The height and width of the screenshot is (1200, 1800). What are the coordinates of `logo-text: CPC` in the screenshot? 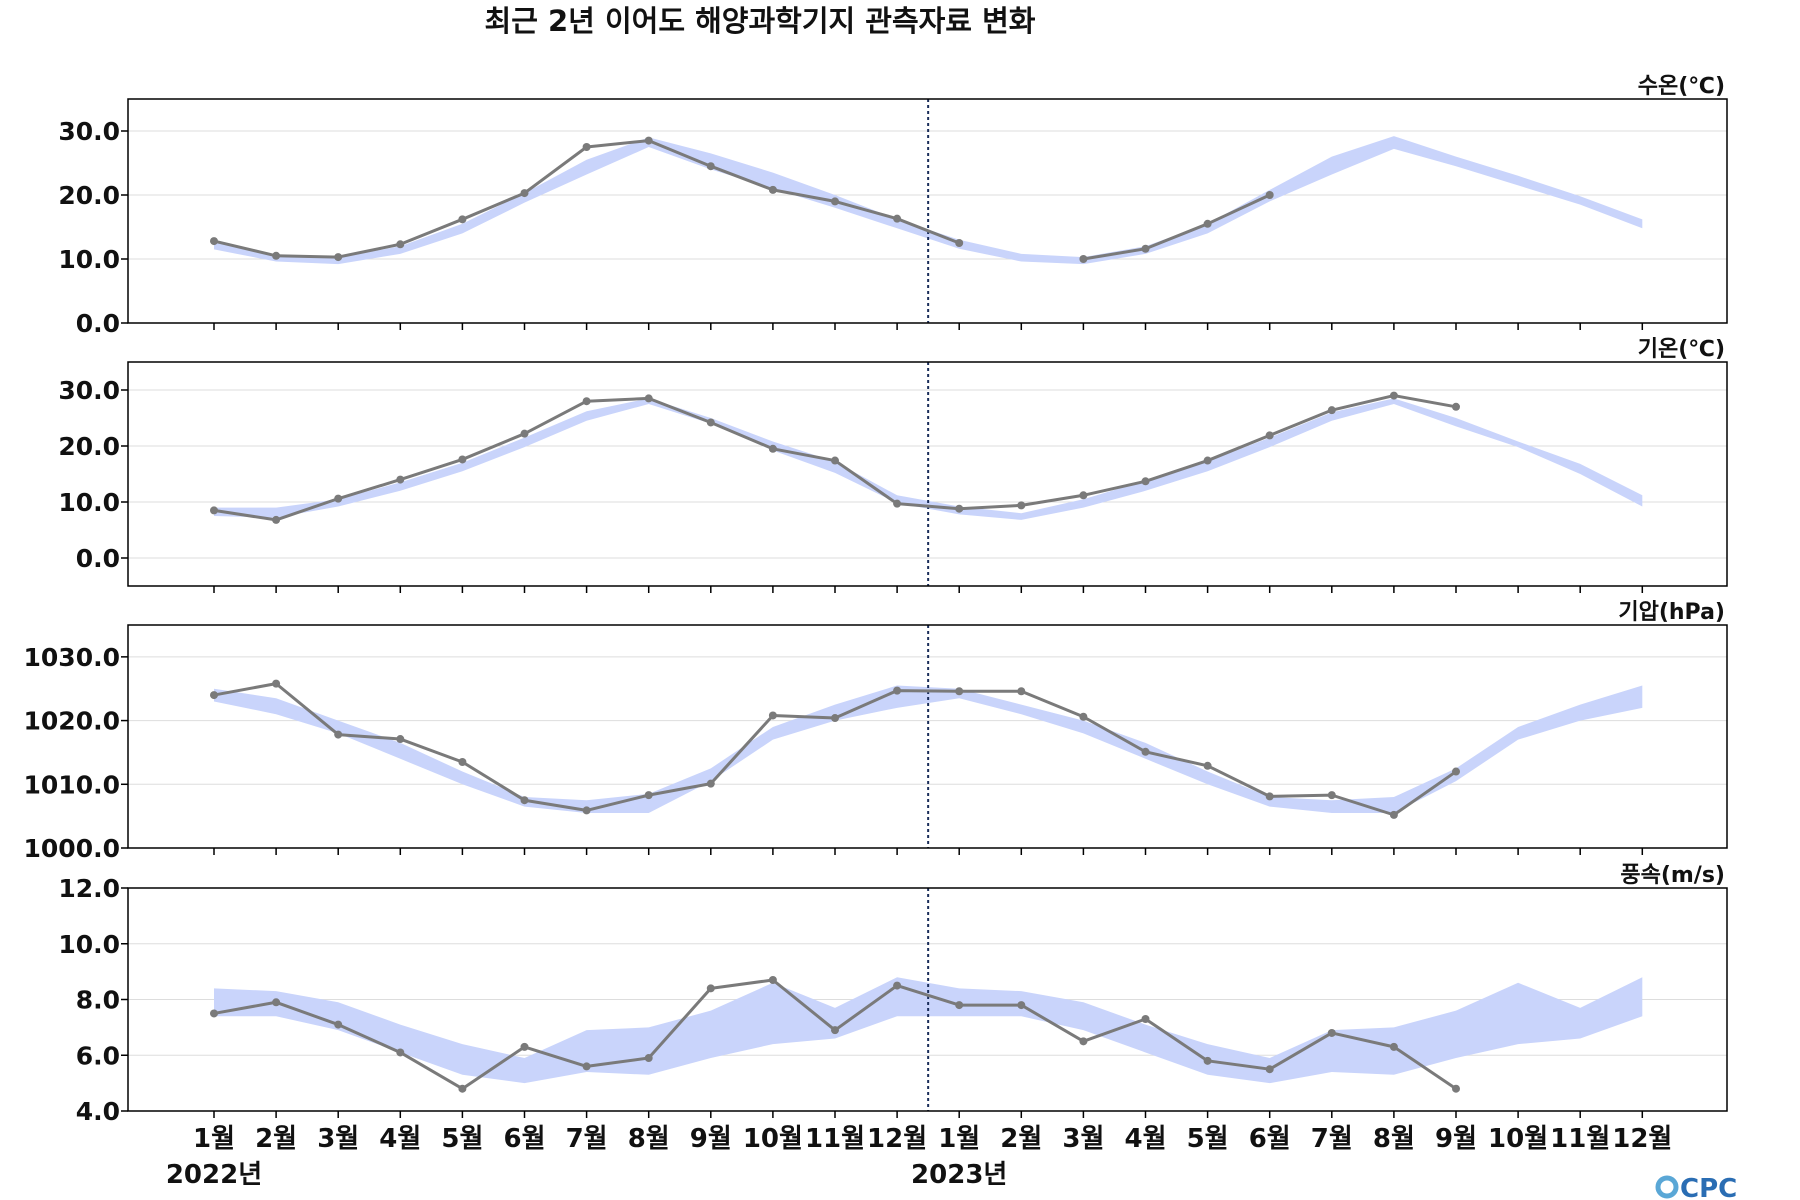 It's located at (1708, 1187).